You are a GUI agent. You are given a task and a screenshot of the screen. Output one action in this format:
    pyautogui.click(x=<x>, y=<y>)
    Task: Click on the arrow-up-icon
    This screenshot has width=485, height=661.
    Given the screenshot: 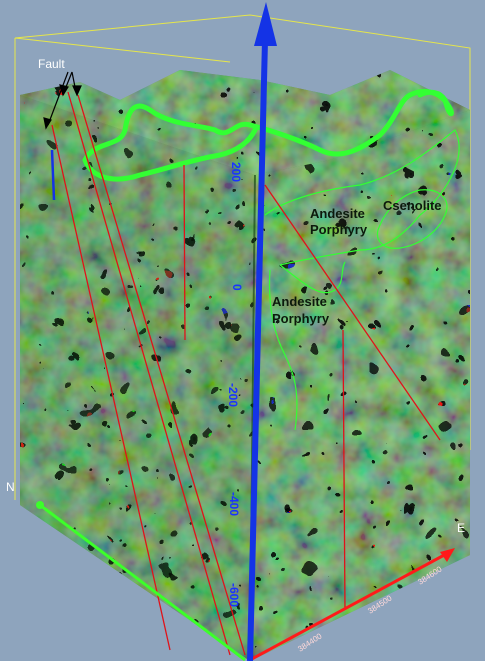 What is the action you would take?
    pyautogui.click(x=265, y=24)
    